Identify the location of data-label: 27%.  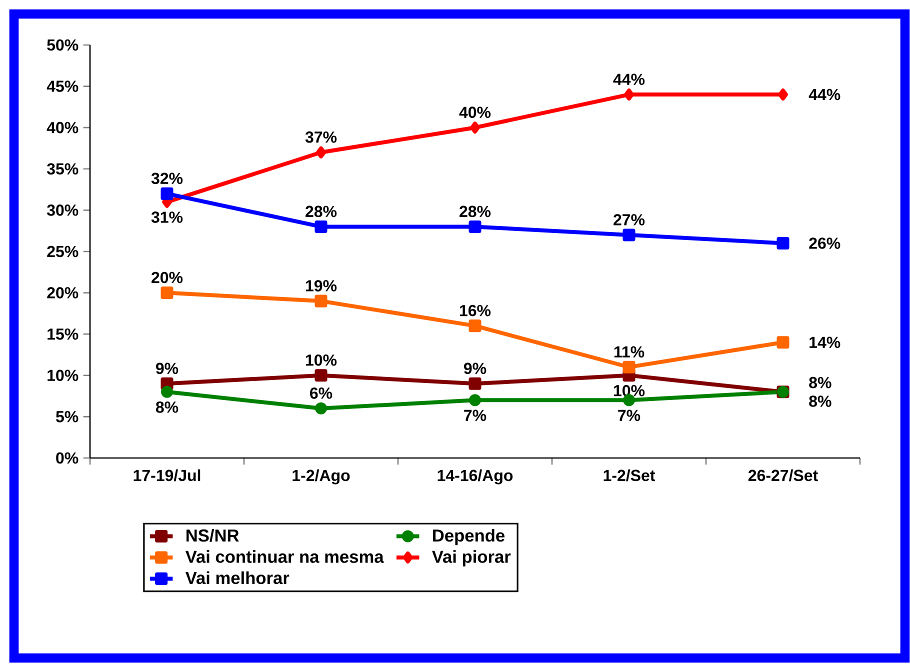
(629, 220).